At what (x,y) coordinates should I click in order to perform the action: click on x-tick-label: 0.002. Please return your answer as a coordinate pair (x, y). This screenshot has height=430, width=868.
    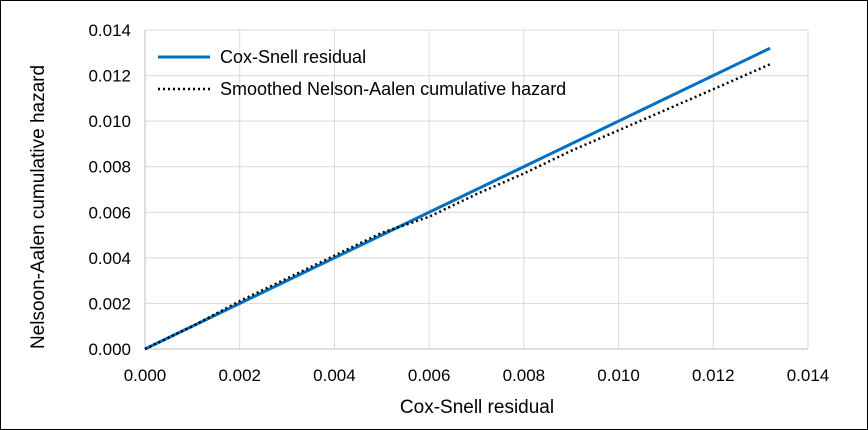
    Looking at the image, I should click on (239, 375).